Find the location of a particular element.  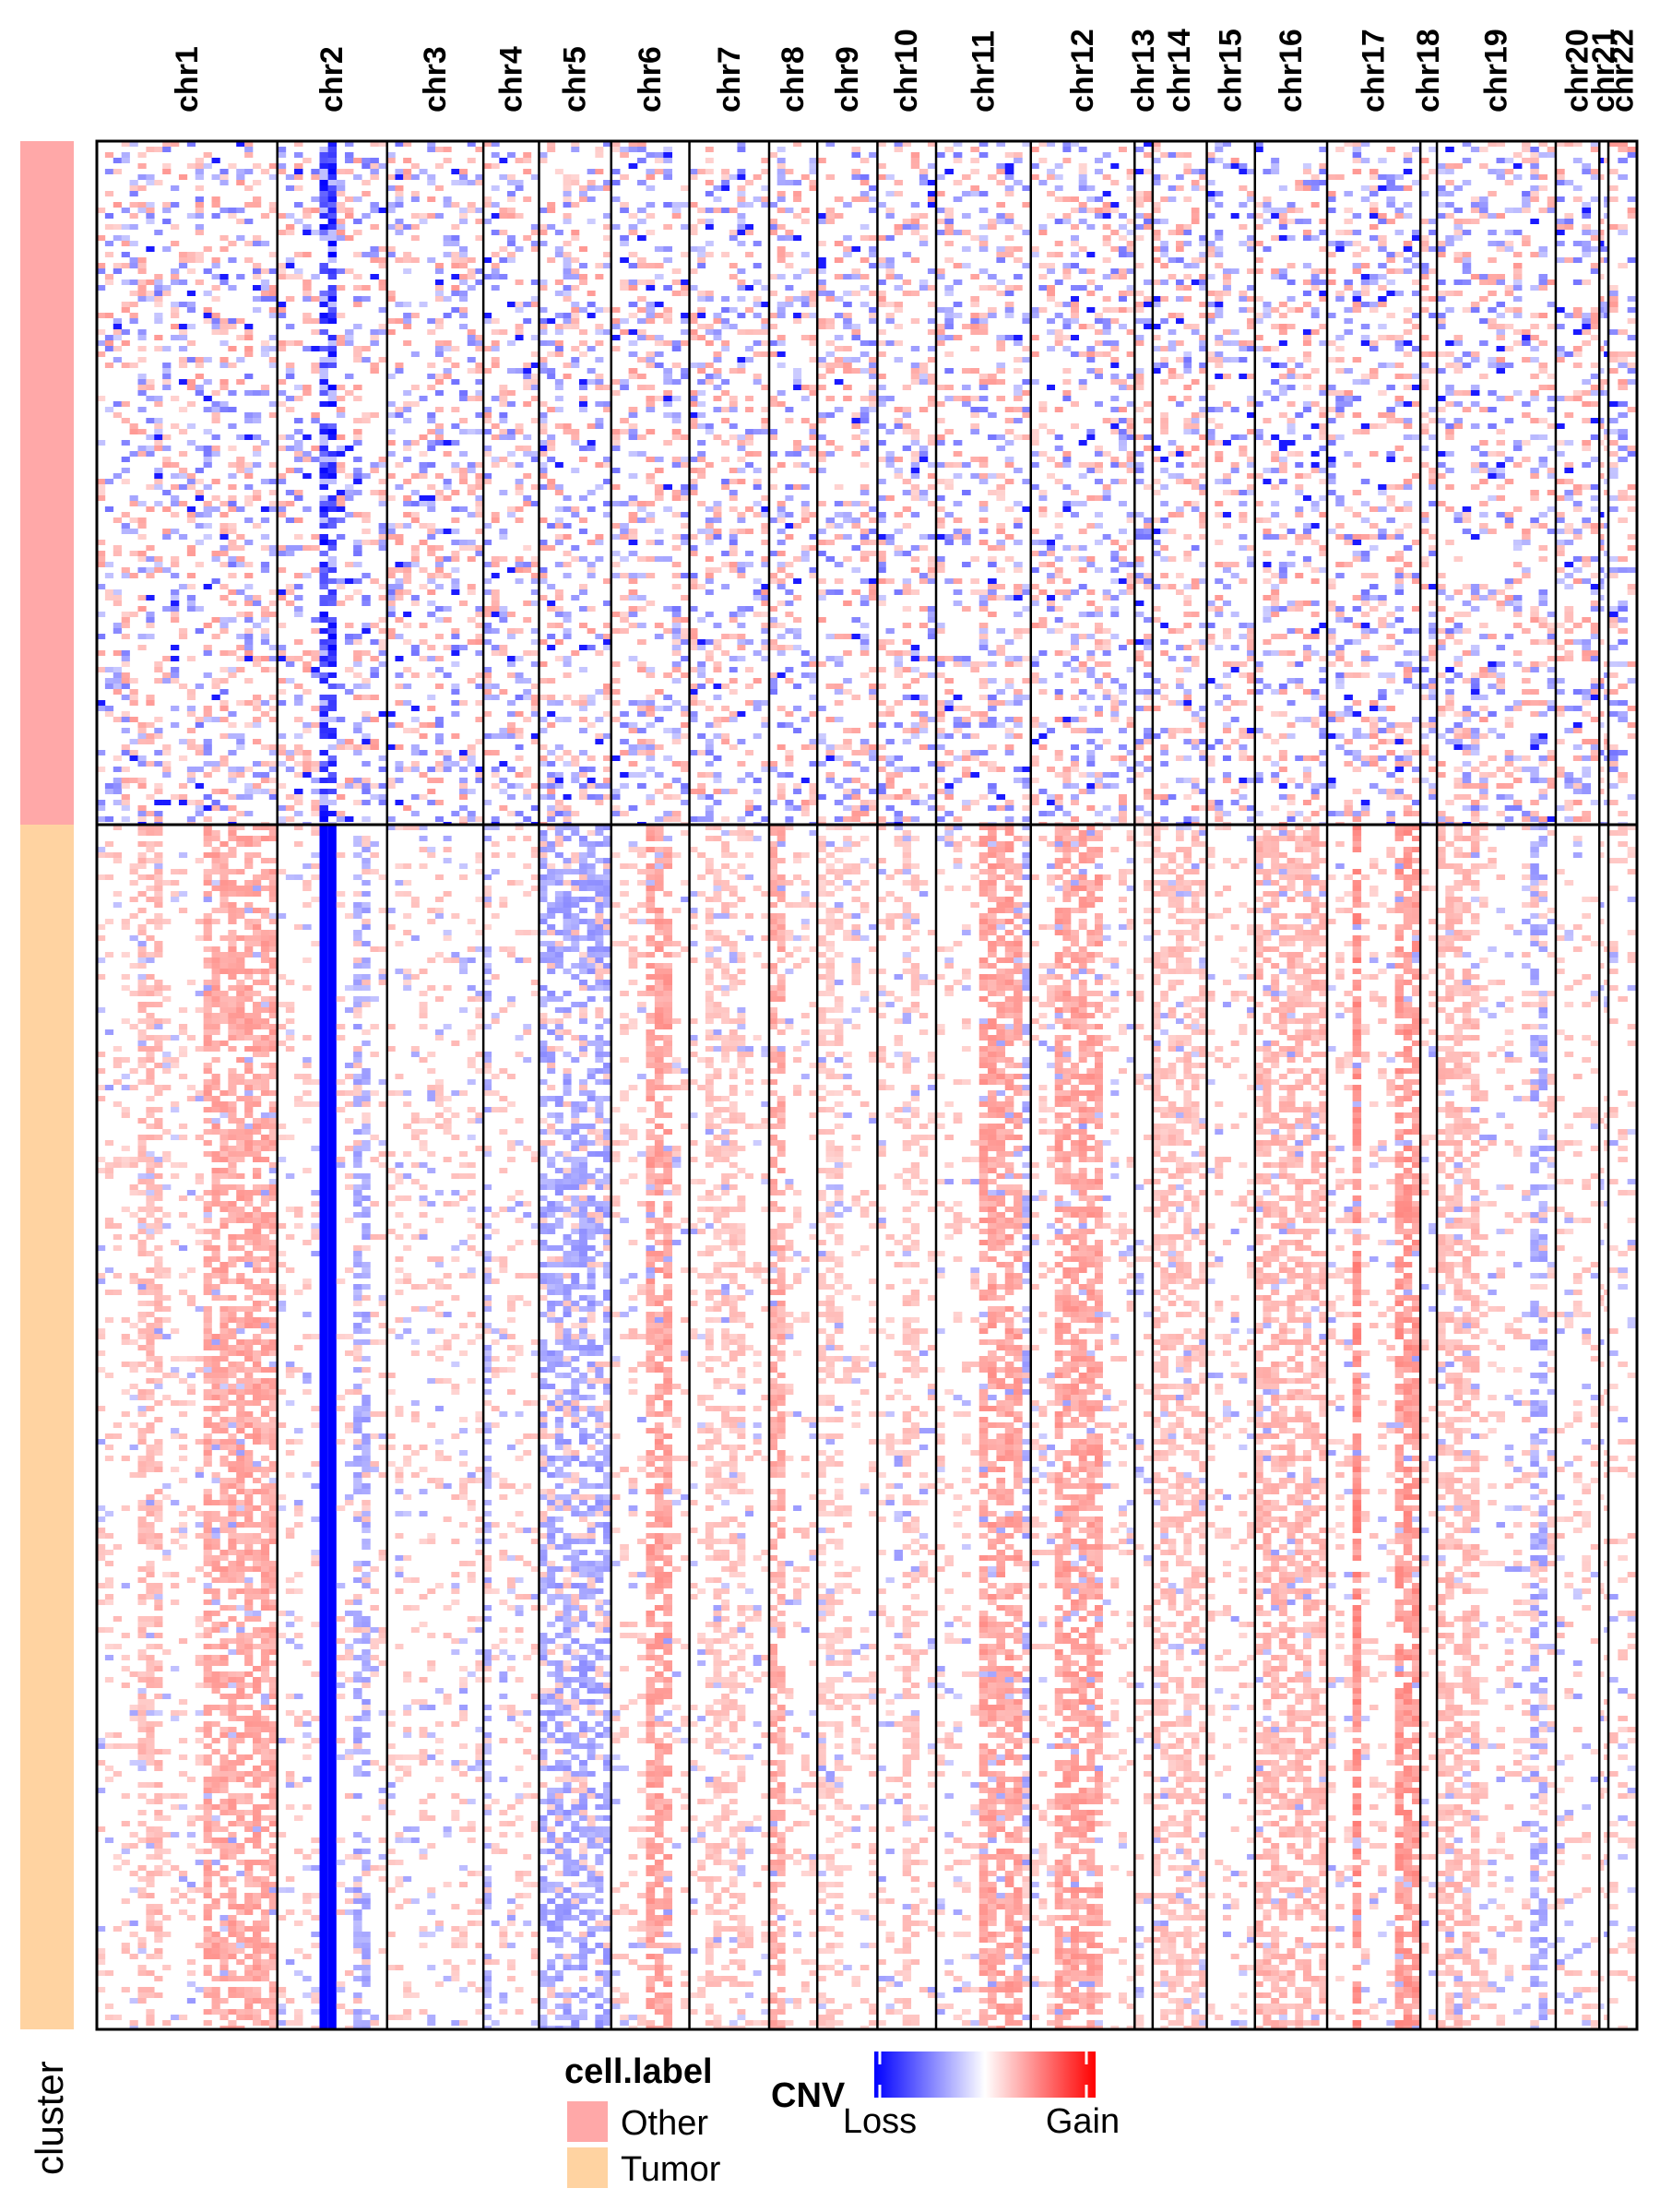

legend-label-other: Other is located at coordinates (664, 2123).